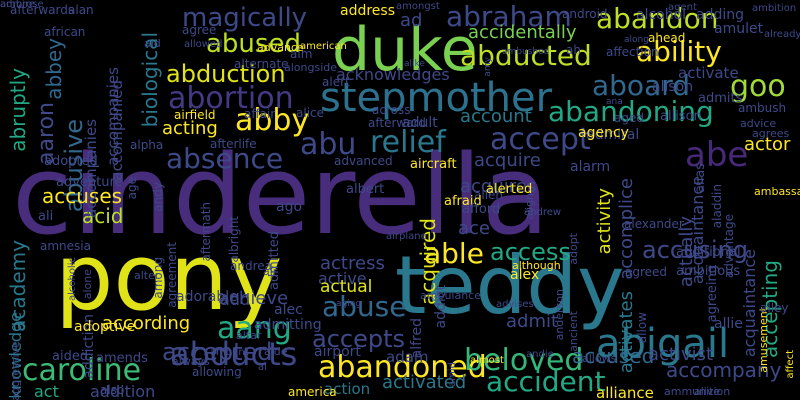  What do you see at coordinates (22, 5) in the screenshot?
I see `word-ambrose: ambrose` at bounding box center [22, 5].